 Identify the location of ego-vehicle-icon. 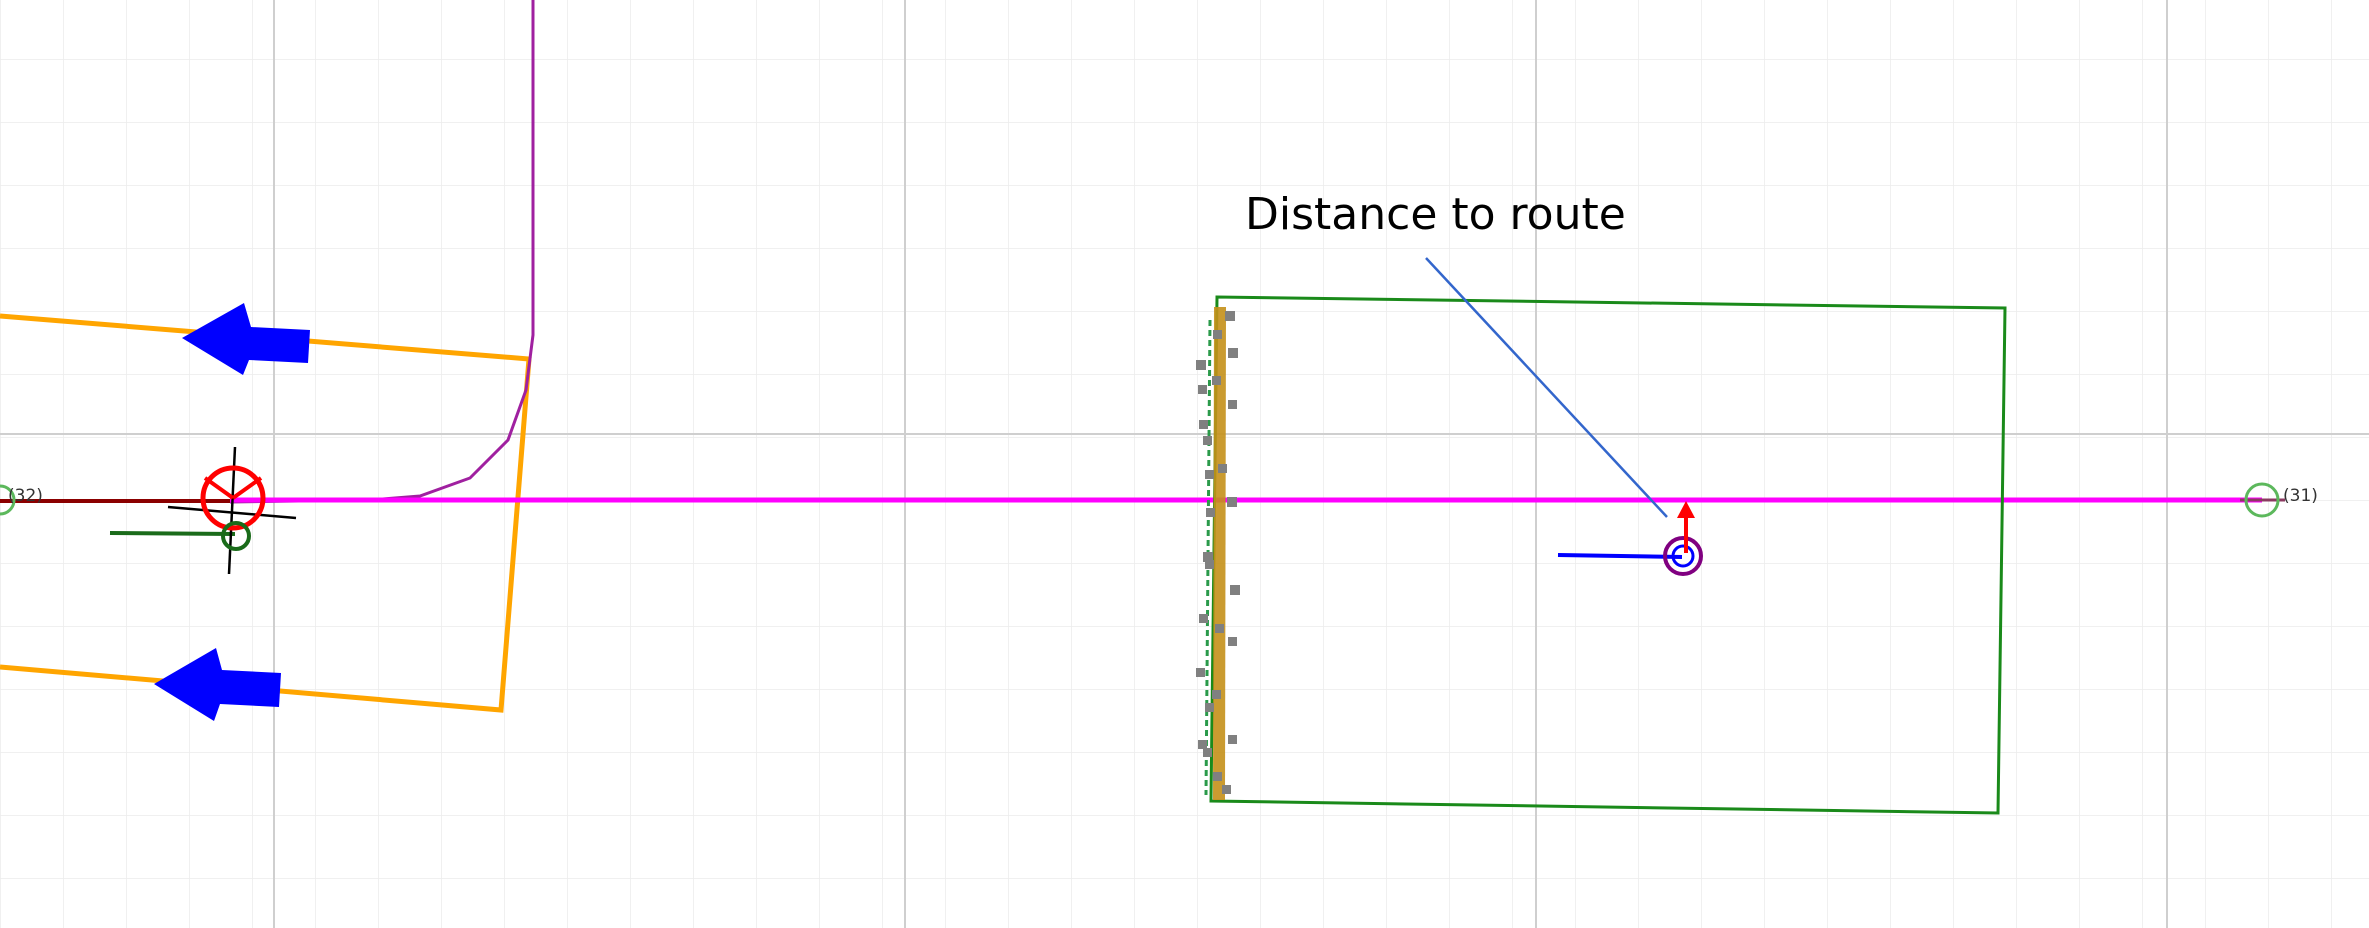
(1683, 556).